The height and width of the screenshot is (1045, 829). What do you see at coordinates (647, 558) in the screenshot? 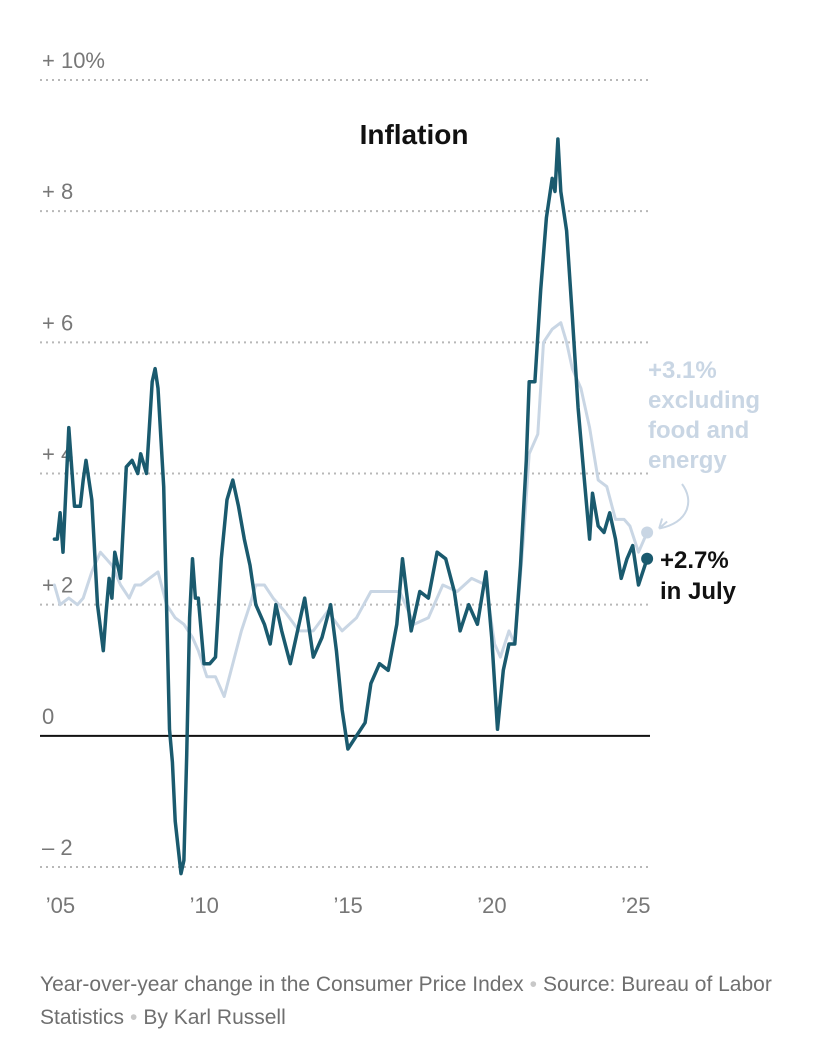
I see `headline-end-dot` at bounding box center [647, 558].